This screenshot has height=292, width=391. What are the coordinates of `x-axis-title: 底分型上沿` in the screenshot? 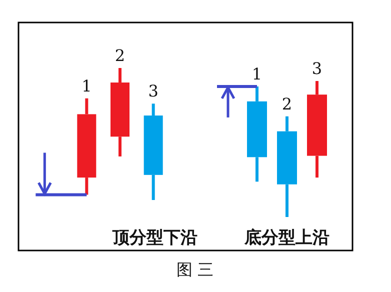 It's located at (287, 238).